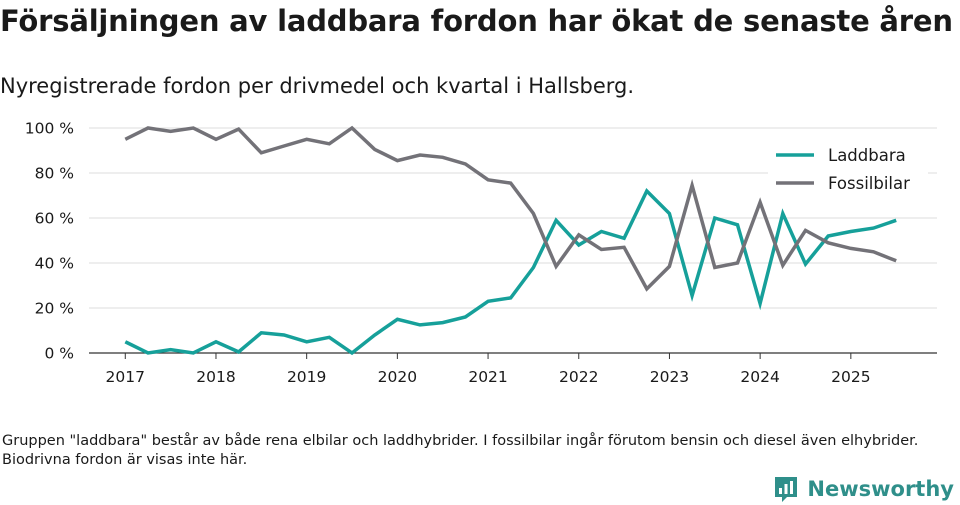 This screenshot has width=960, height=505. What do you see at coordinates (306, 377) in the screenshot?
I see `x-tick-label: 2019` at bounding box center [306, 377].